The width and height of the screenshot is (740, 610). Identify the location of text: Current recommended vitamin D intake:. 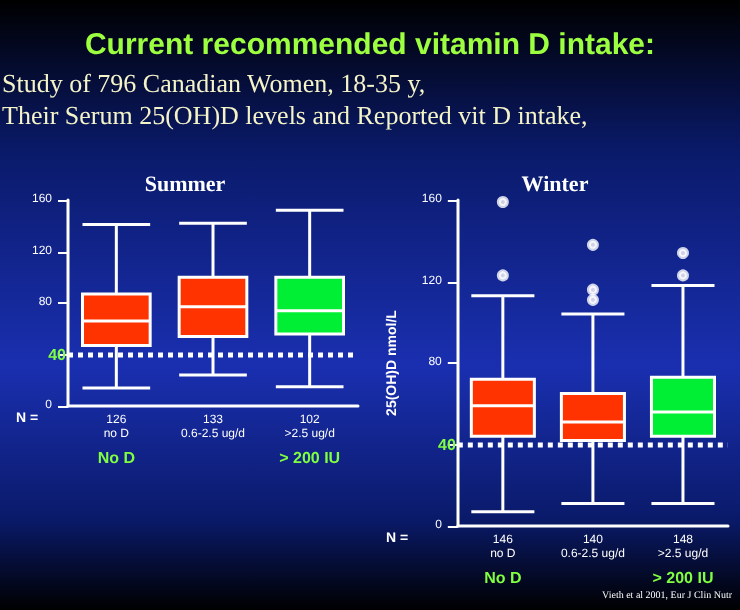
(370, 45).